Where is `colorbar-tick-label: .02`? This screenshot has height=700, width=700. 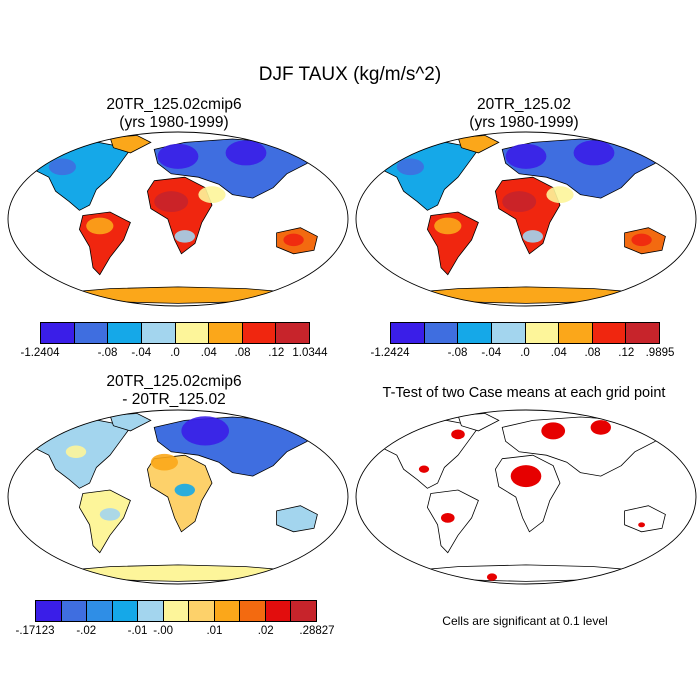 colorbar-tick-label: .02 is located at coordinates (265, 631).